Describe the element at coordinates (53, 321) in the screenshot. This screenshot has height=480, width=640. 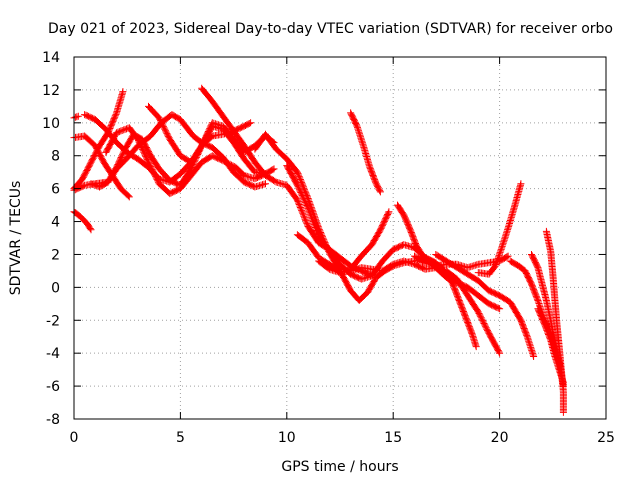
I see `y-tick-label: -2` at that location.